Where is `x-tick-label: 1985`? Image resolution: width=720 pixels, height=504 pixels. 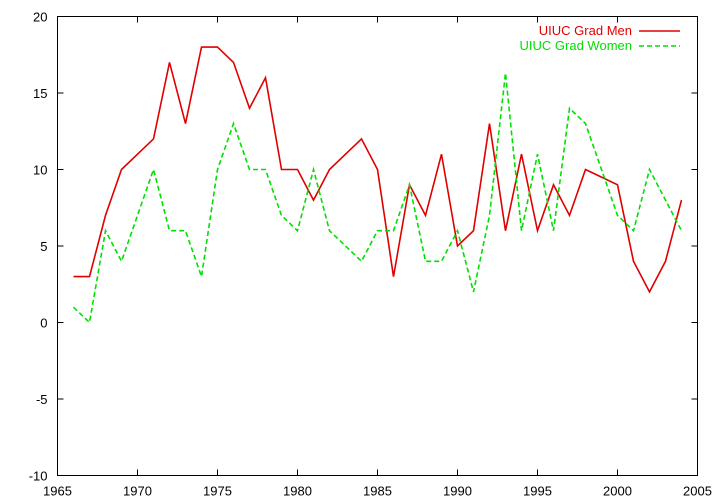
x-tick-label: 1985 is located at coordinates (377, 491).